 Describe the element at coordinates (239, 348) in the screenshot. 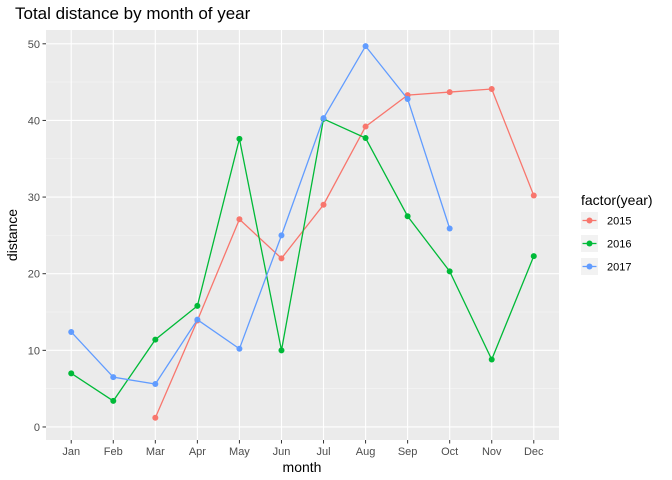

I see `data-point-2017-May` at that location.